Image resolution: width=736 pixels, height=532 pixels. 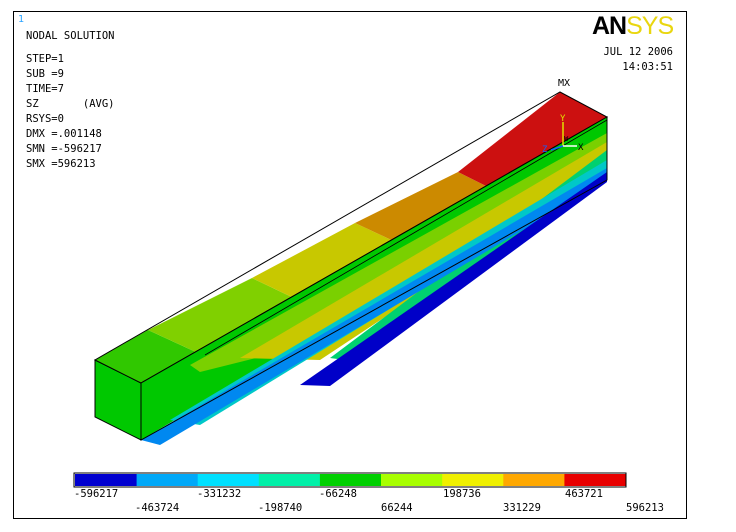 I want to click on time-text: 14:03:51, so click(x=647, y=67).